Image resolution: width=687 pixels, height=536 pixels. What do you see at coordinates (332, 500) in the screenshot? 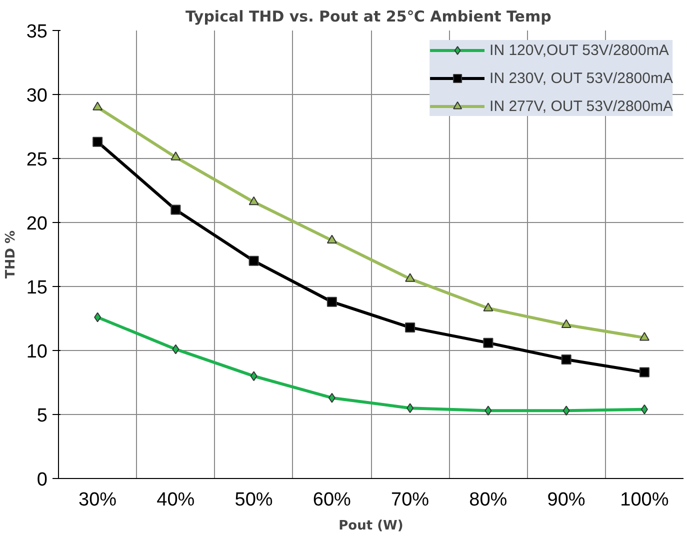
I see `x-tick-label: 60%` at bounding box center [332, 500].